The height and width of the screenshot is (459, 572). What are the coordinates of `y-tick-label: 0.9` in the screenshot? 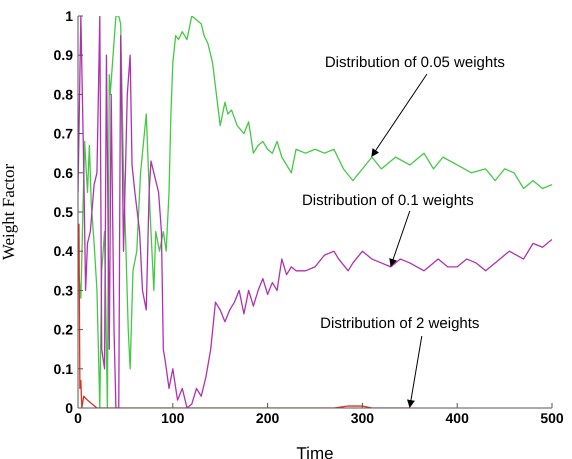 It's located at (64, 55).